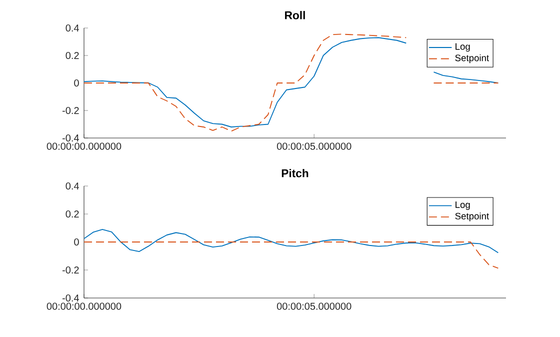 This screenshot has width=560, height=337. What do you see at coordinates (291, 241) in the screenshot?
I see `line-series` at bounding box center [291, 241].